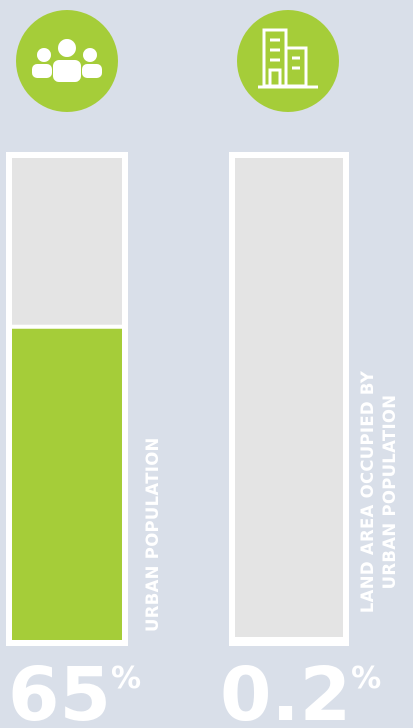 Image resolution: width=413 pixels, height=728 pixels. I want to click on category-line: LAND AREA OCCUPIED BY, so click(367, 491).